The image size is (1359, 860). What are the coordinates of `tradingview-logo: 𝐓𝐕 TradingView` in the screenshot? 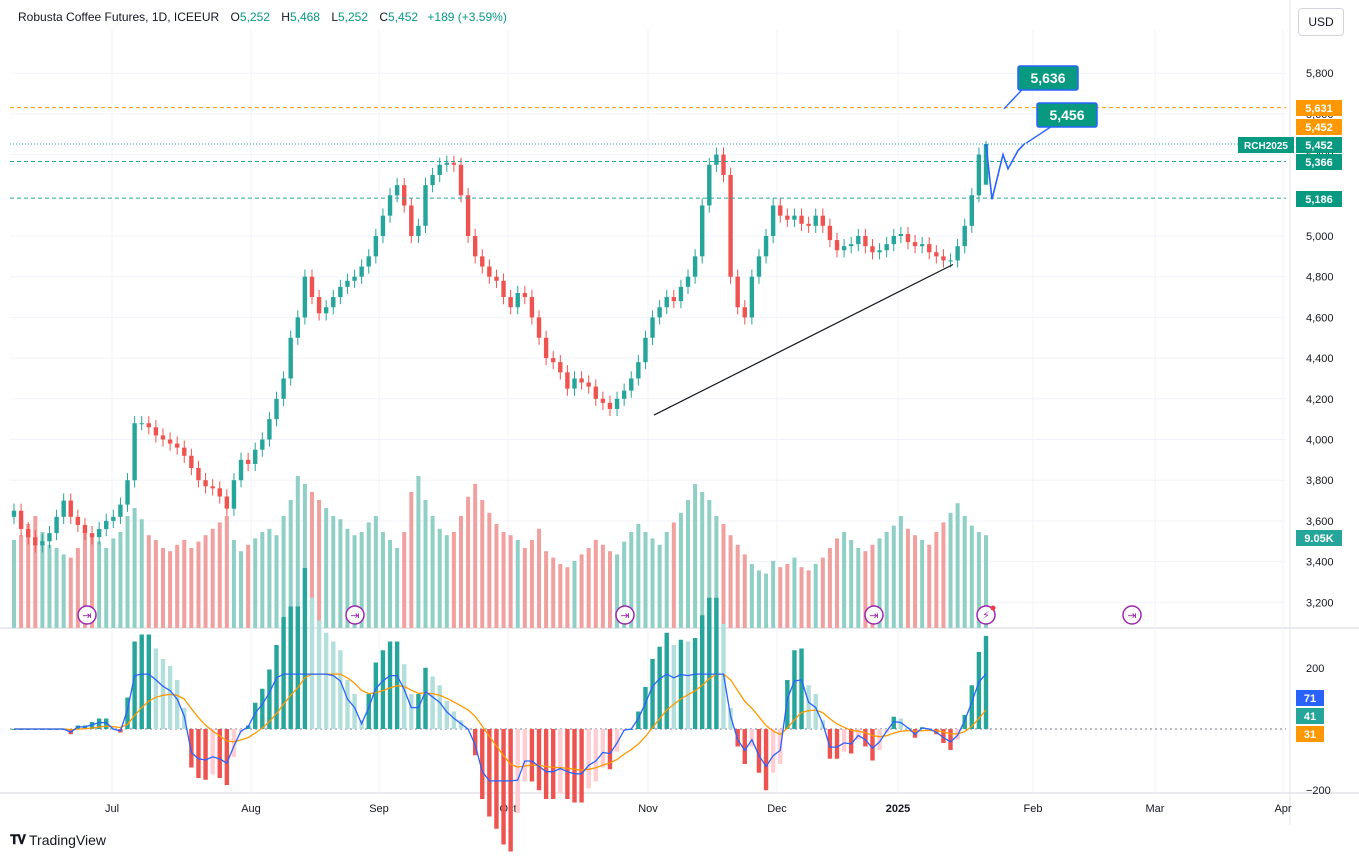 It's located at (58, 840).